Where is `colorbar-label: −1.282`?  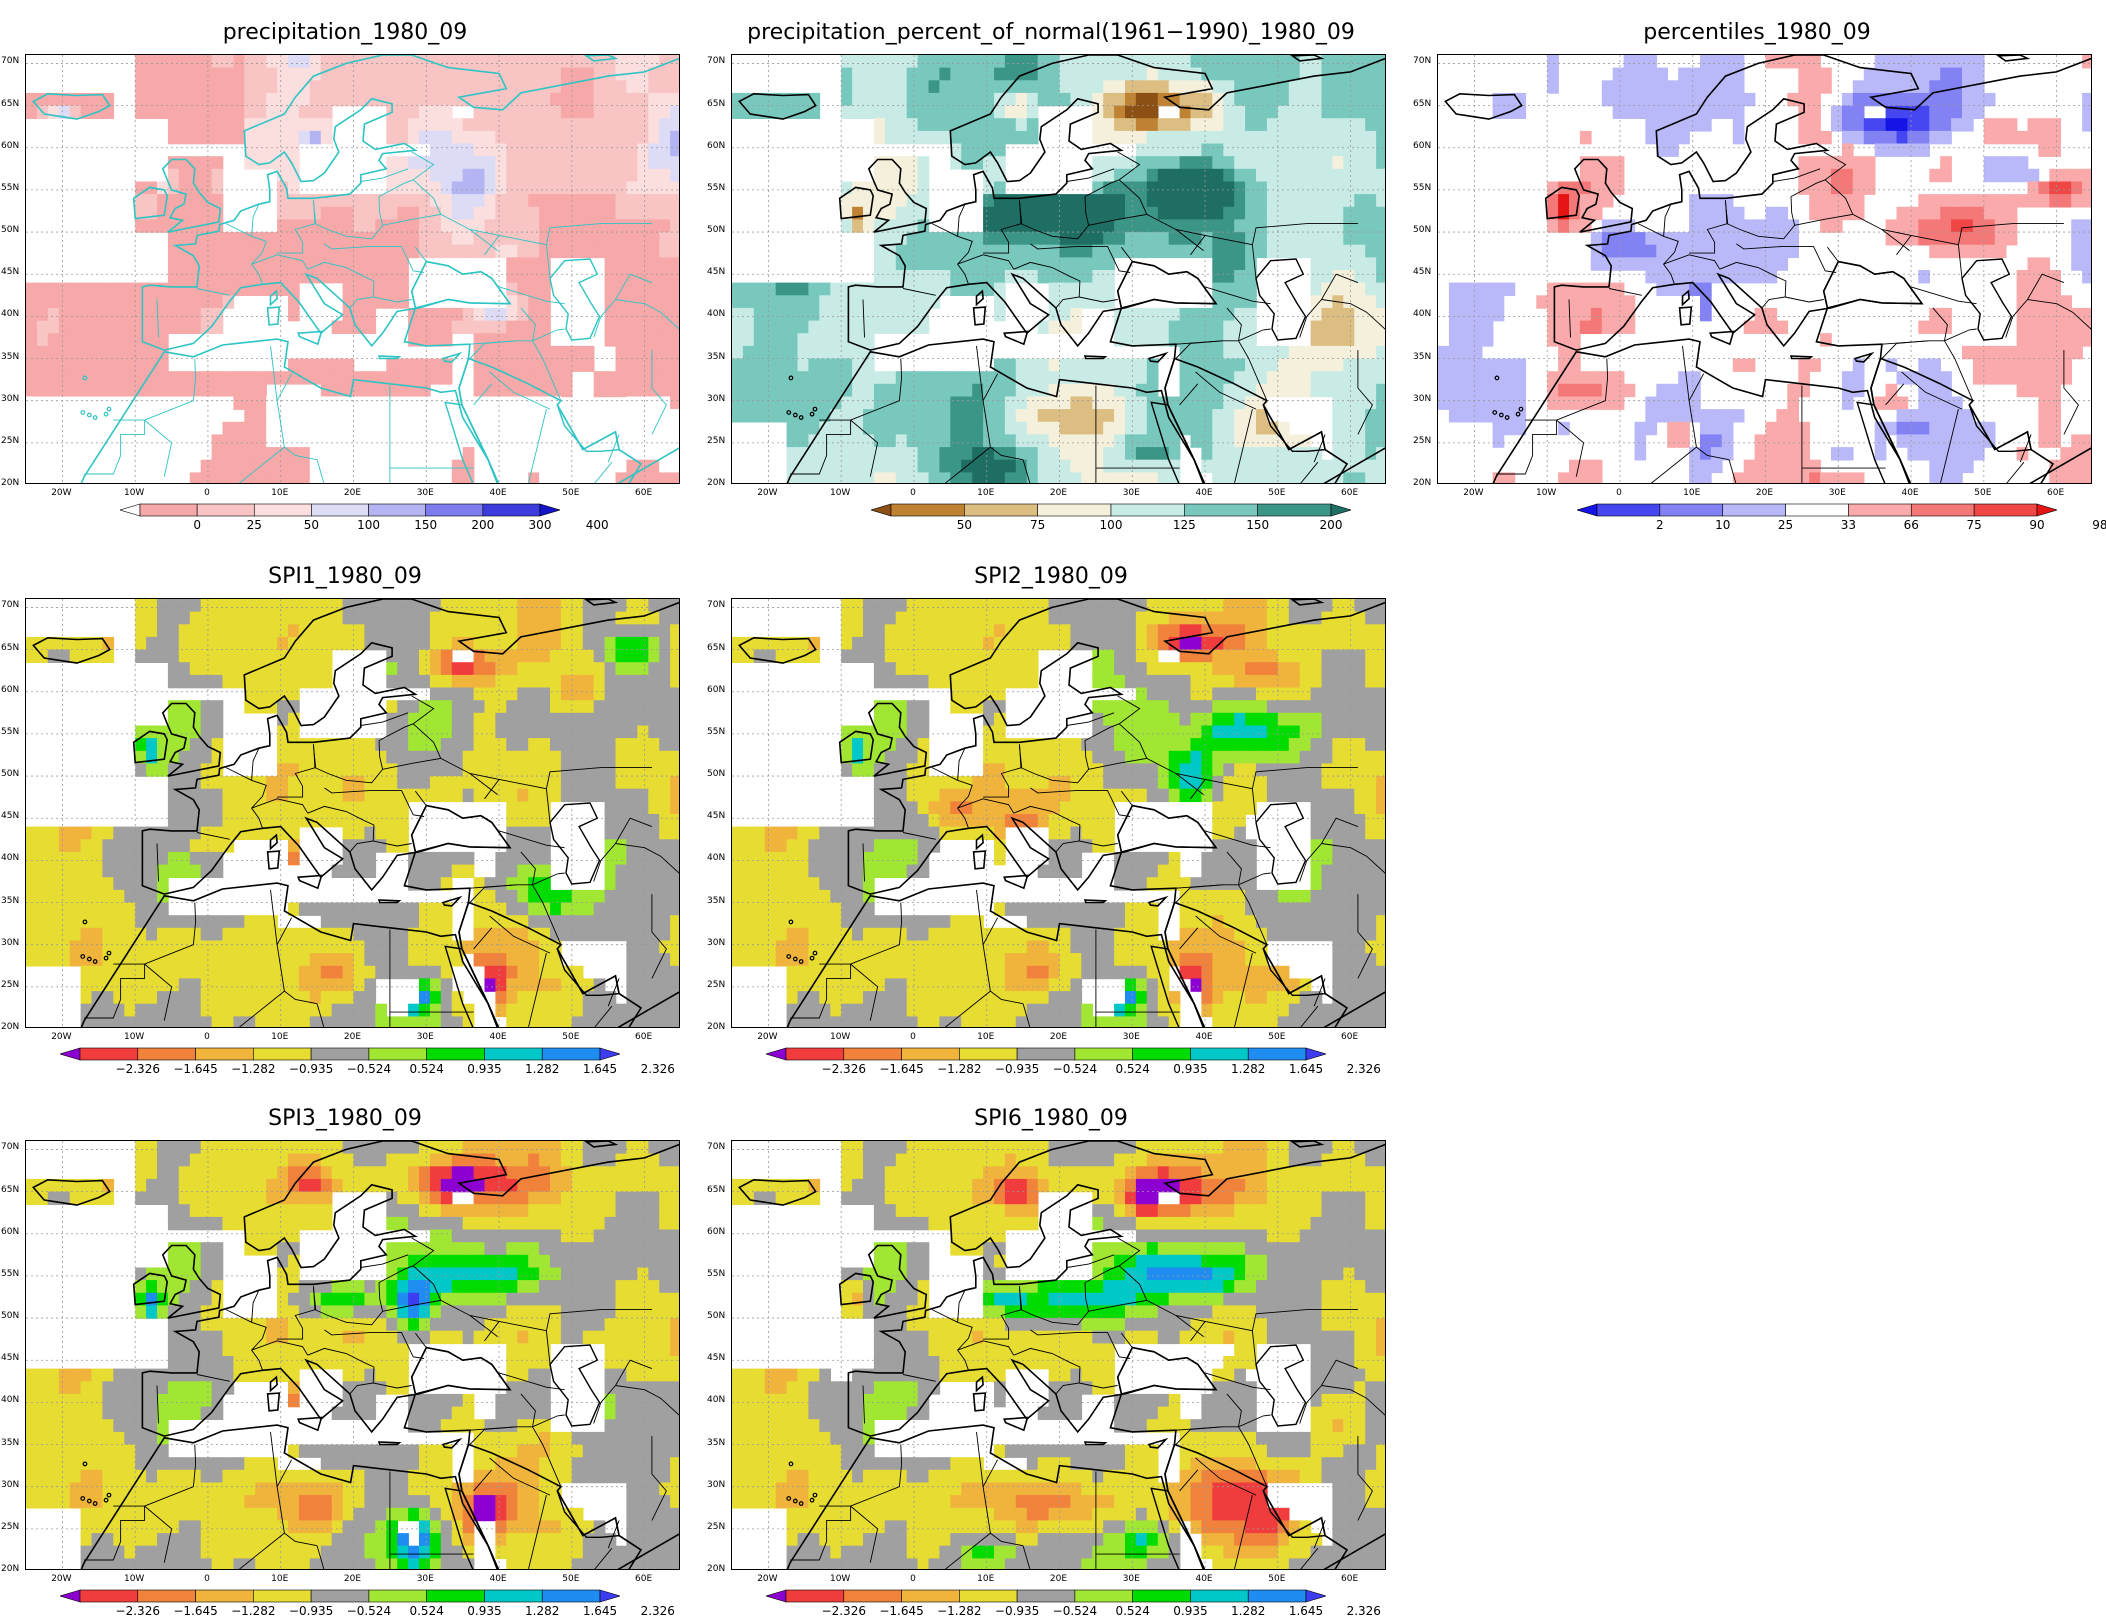
colorbar-label: −1.282 is located at coordinates (959, 1069).